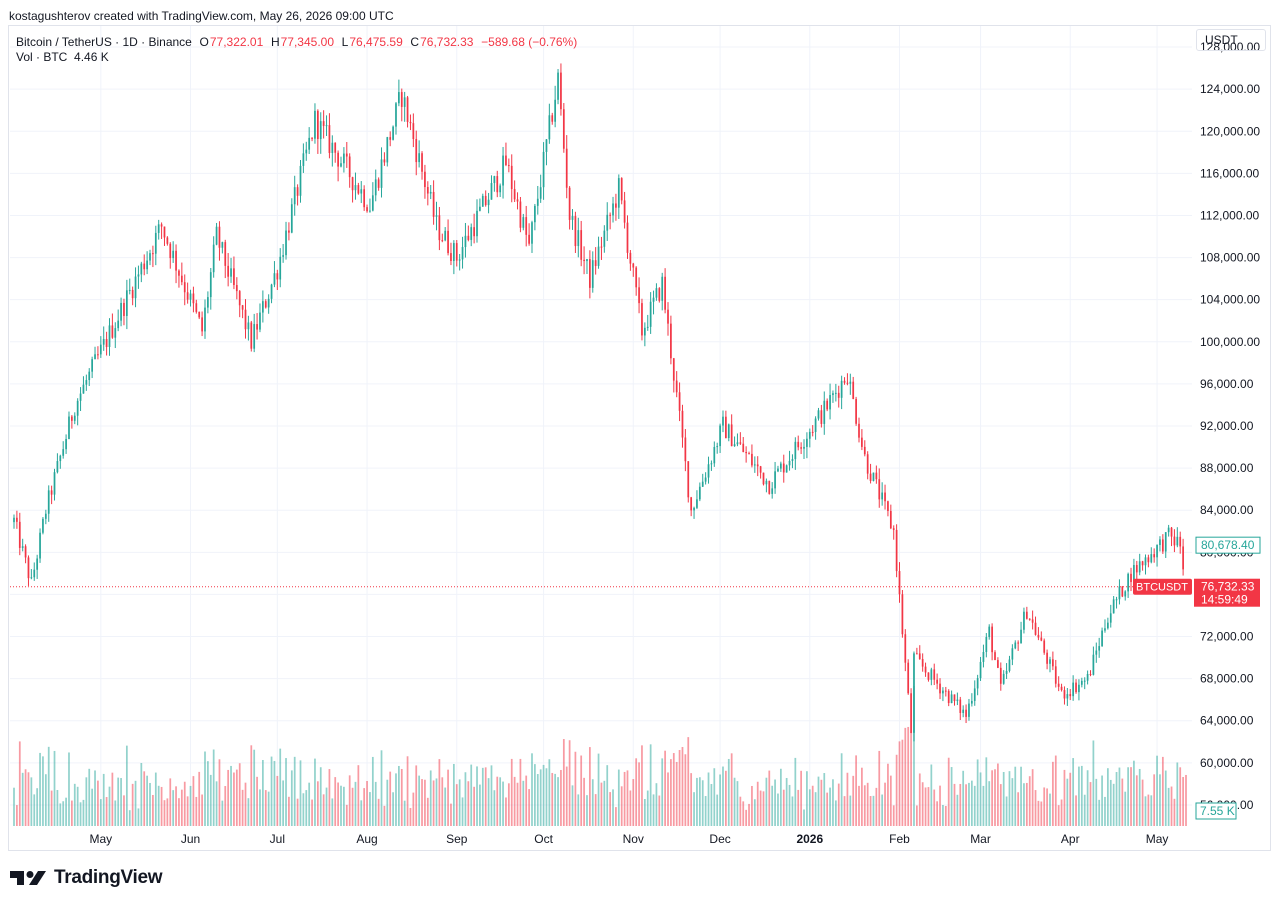 The image size is (1280, 906). Describe the element at coordinates (1229, 215) in the screenshot. I see `price-tick-label: 112,000.00` at that location.